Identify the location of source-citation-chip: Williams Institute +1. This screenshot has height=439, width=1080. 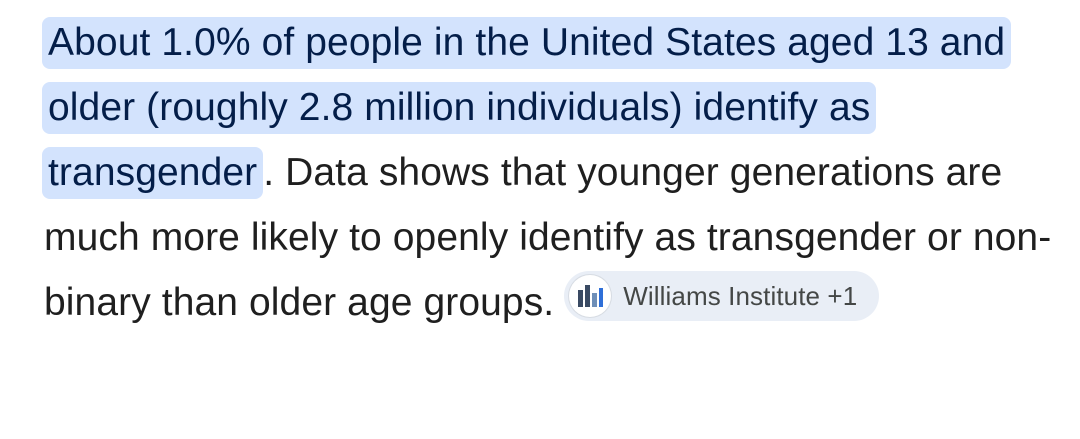
(722, 296).